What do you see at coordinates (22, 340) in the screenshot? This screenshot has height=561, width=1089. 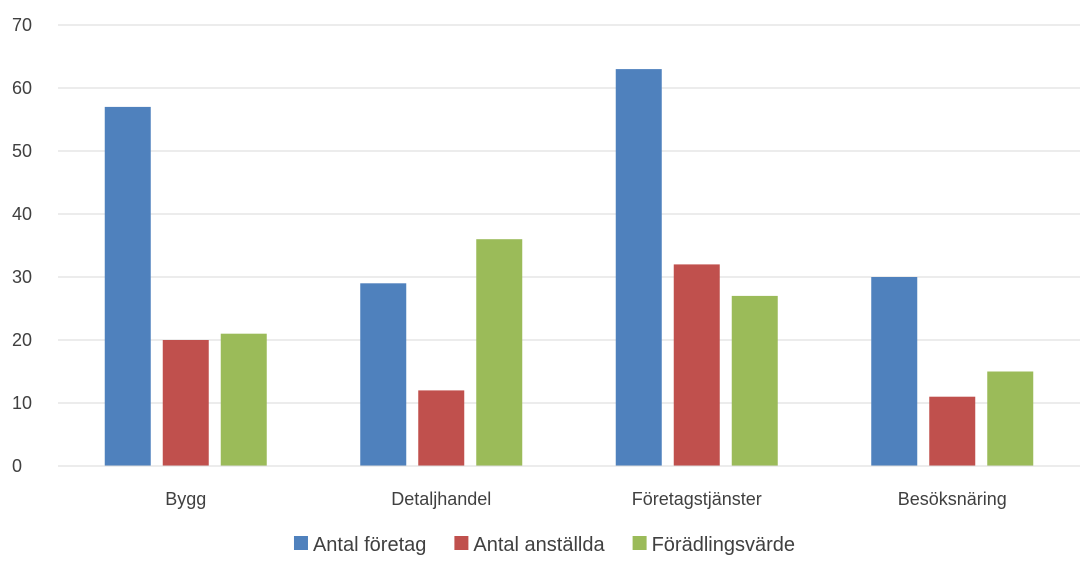 I see `y-tick-label: 20` at bounding box center [22, 340].